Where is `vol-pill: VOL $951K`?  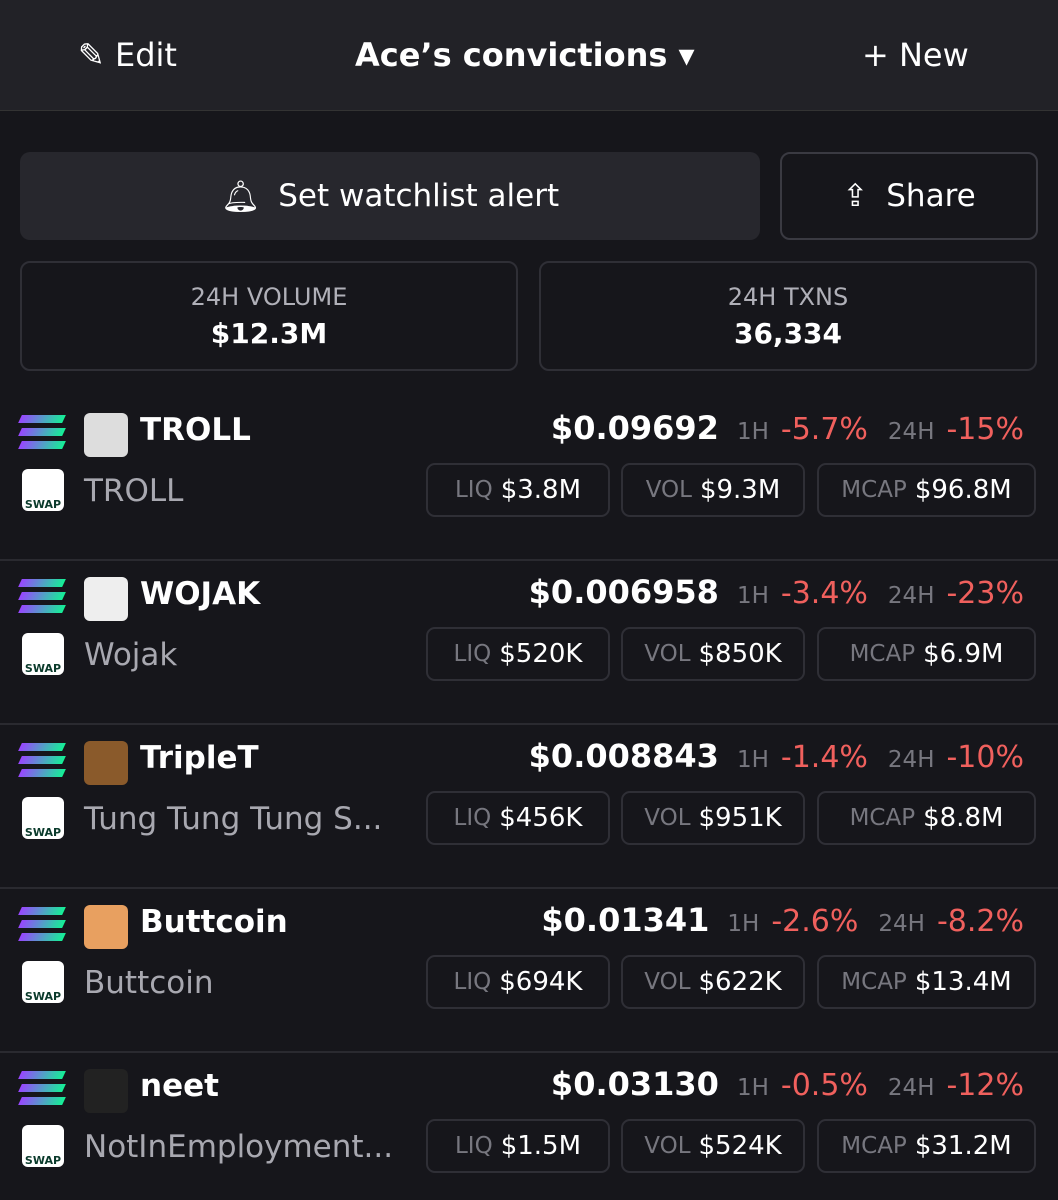 vol-pill: VOL $951K is located at coordinates (713, 818).